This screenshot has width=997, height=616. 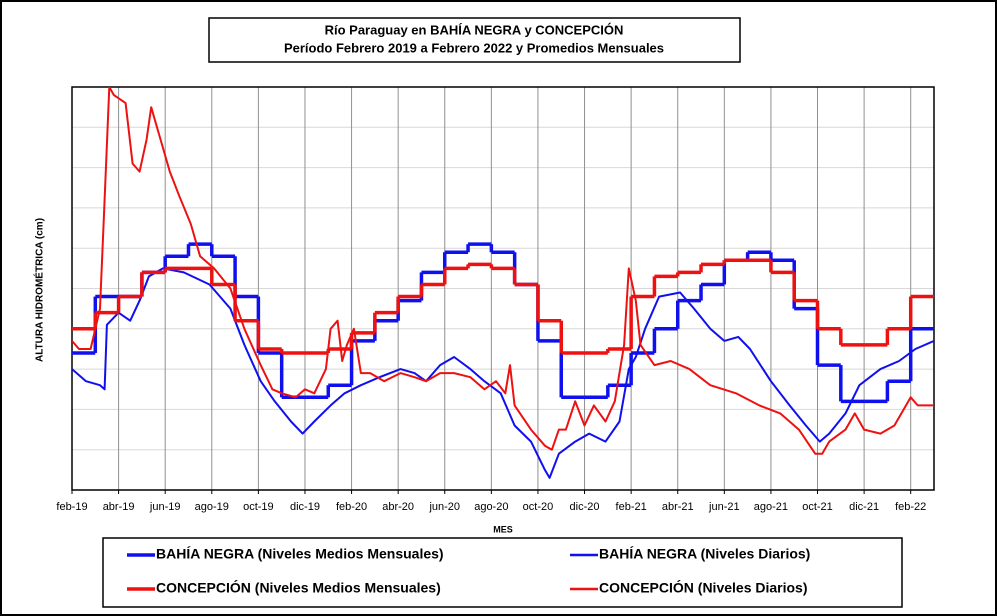 I want to click on legend-label: CONCEPCIÓN (Niveles Medios Mensuales), so click(x=298, y=587).